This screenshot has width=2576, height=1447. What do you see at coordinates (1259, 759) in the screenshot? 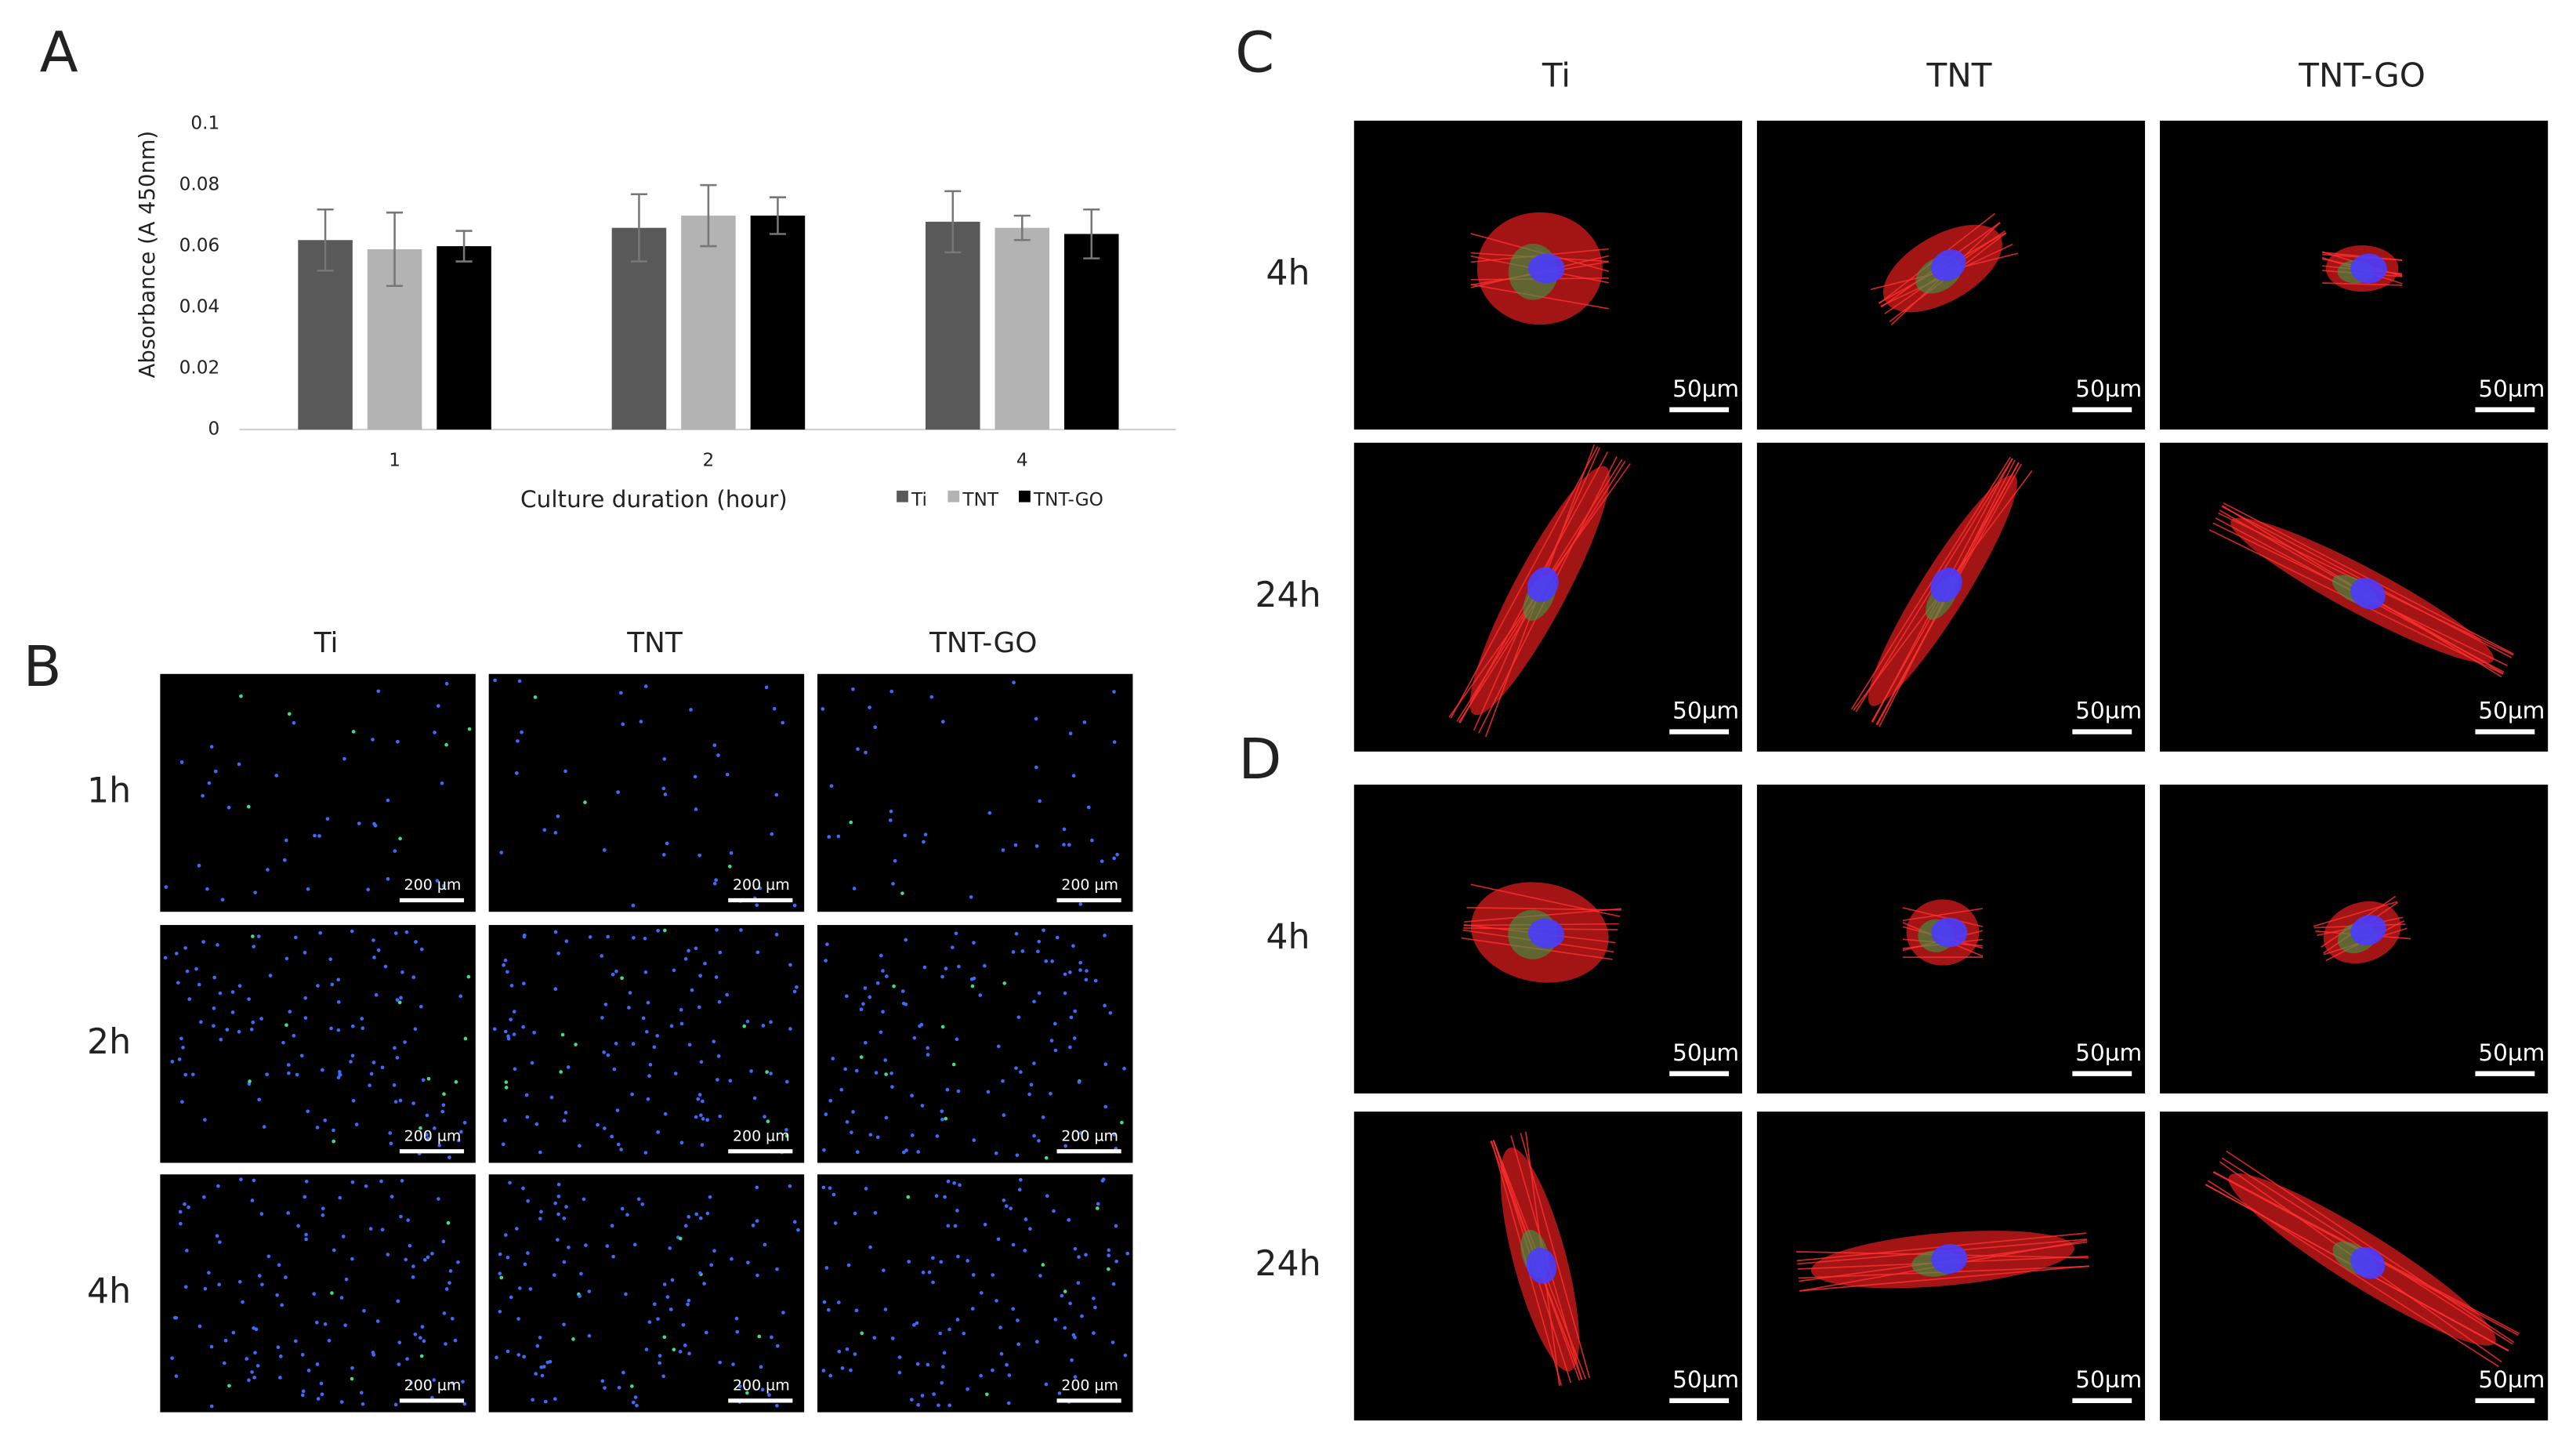
I see `panel-label: D` at bounding box center [1259, 759].